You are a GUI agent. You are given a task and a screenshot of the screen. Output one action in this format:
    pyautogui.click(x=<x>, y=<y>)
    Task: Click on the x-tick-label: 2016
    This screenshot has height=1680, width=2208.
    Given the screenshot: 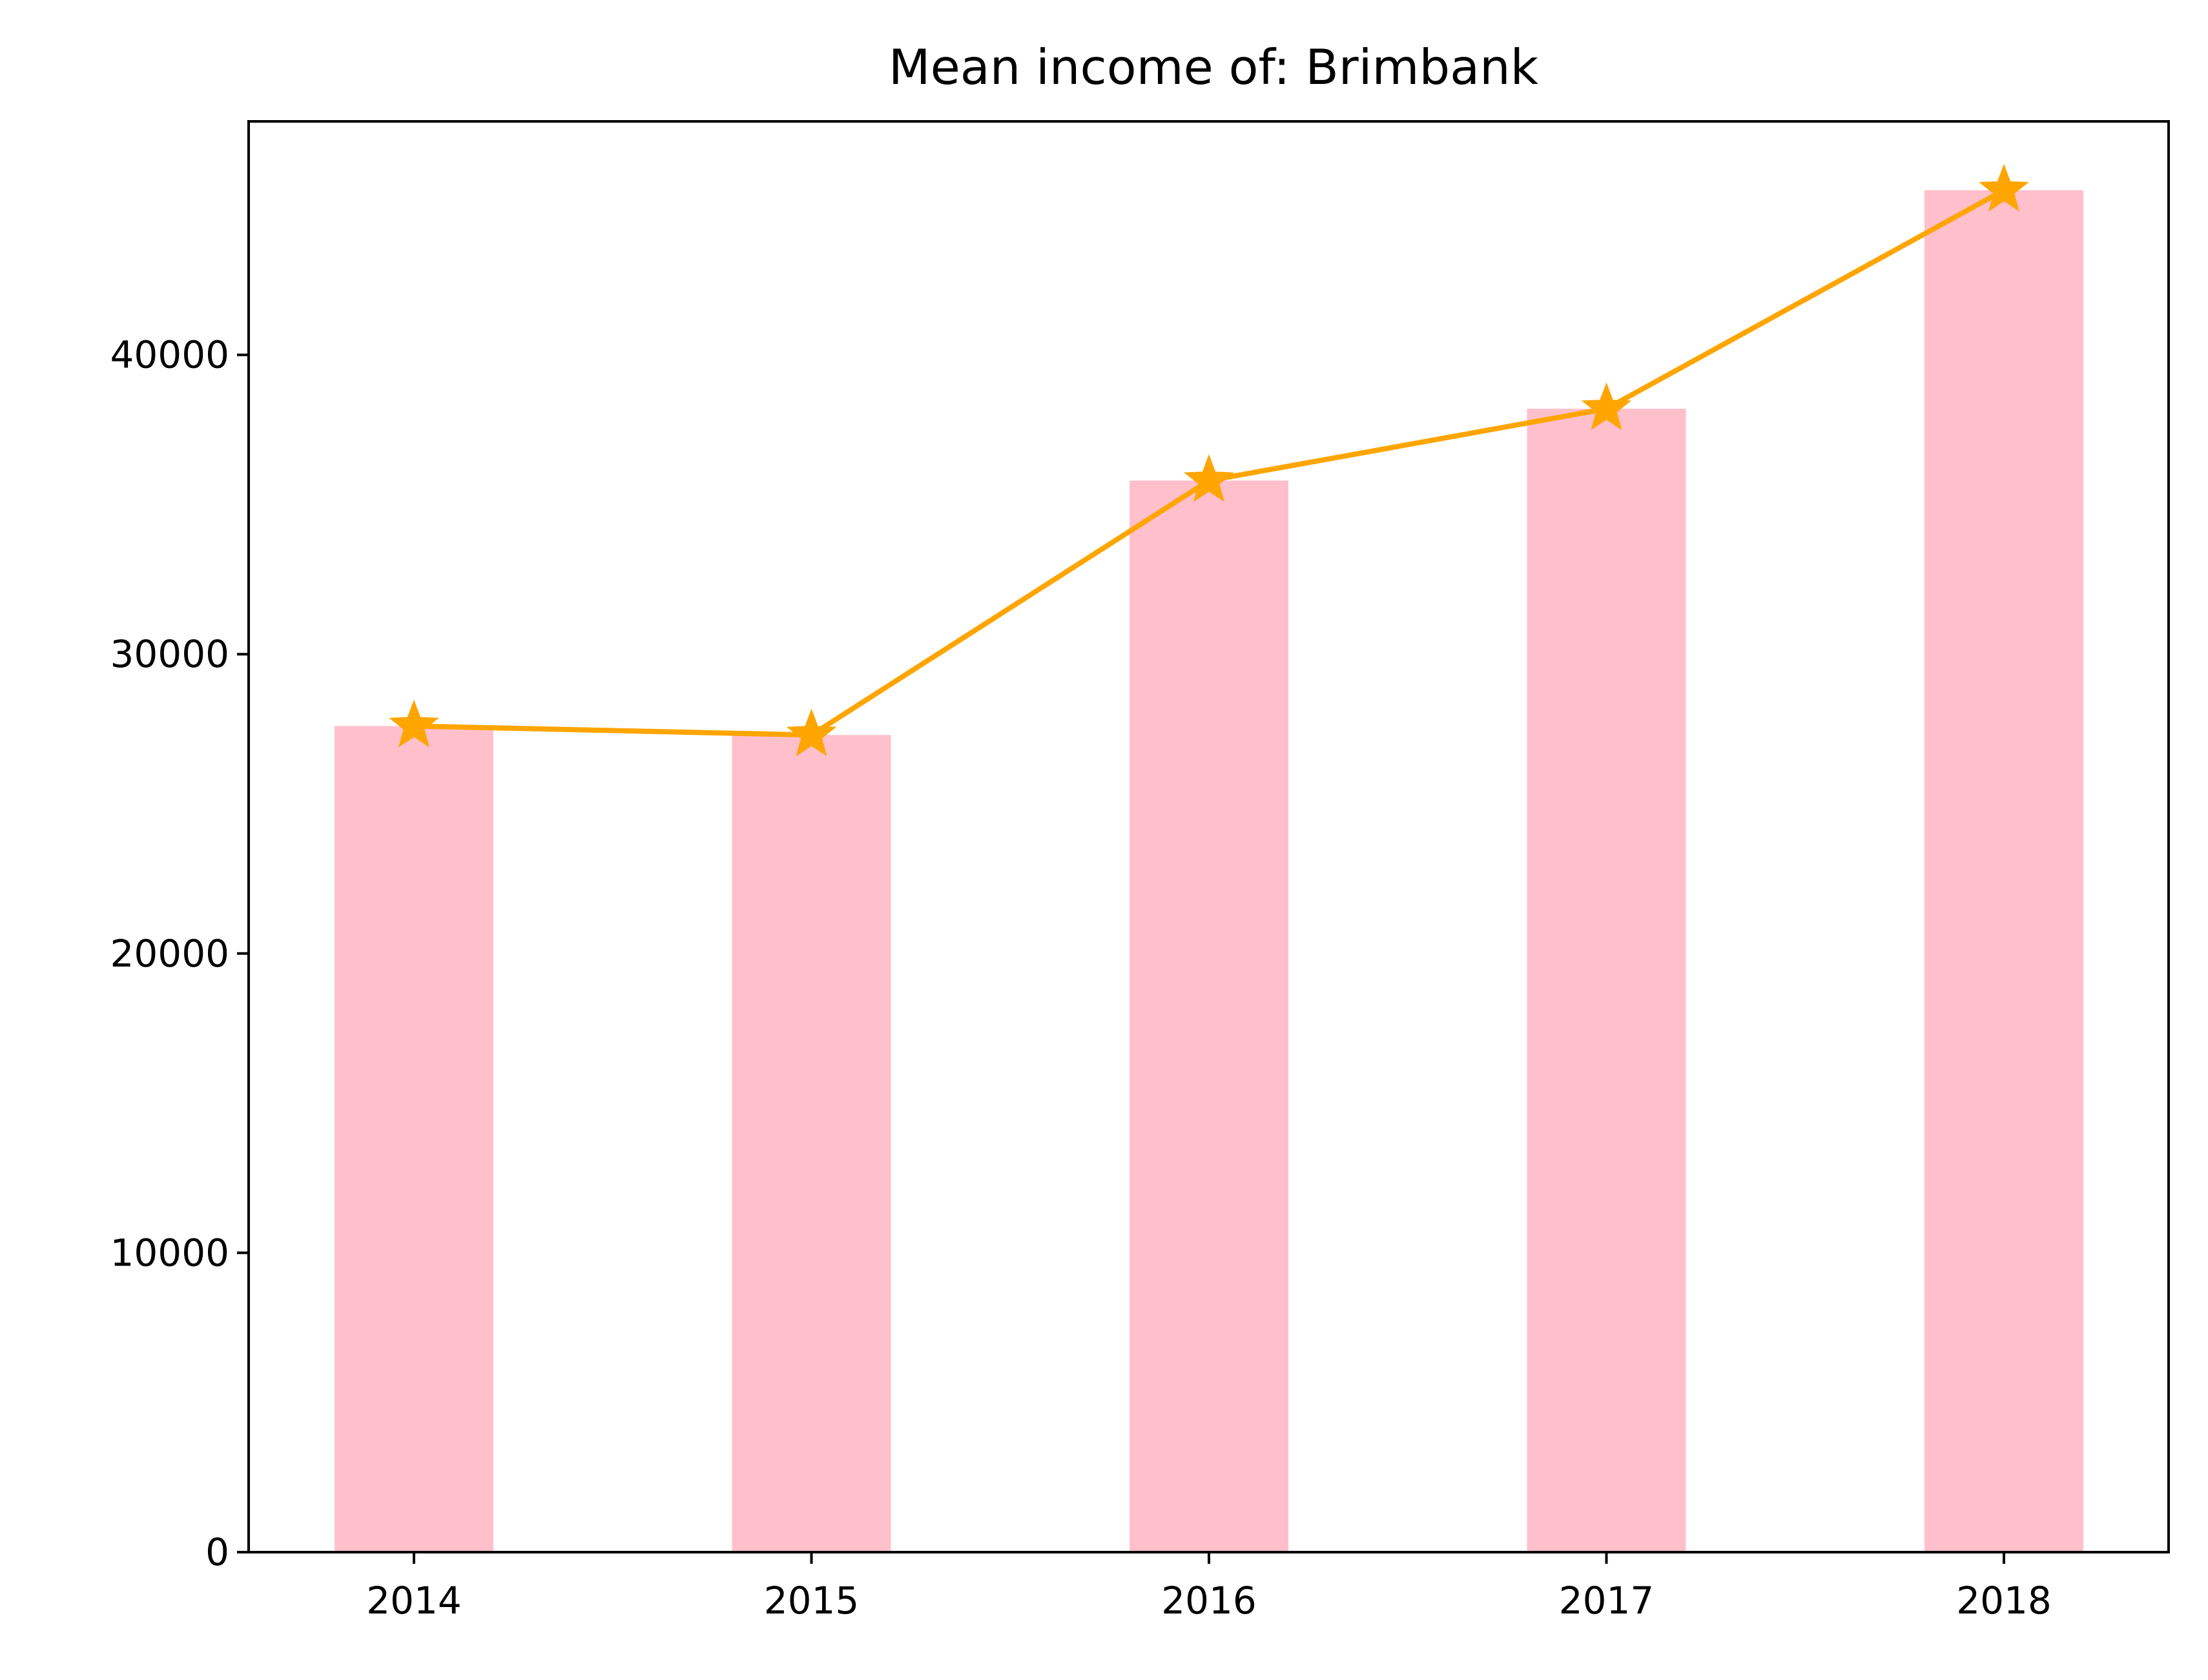 What is the action you would take?
    pyautogui.click(x=1209, y=1601)
    